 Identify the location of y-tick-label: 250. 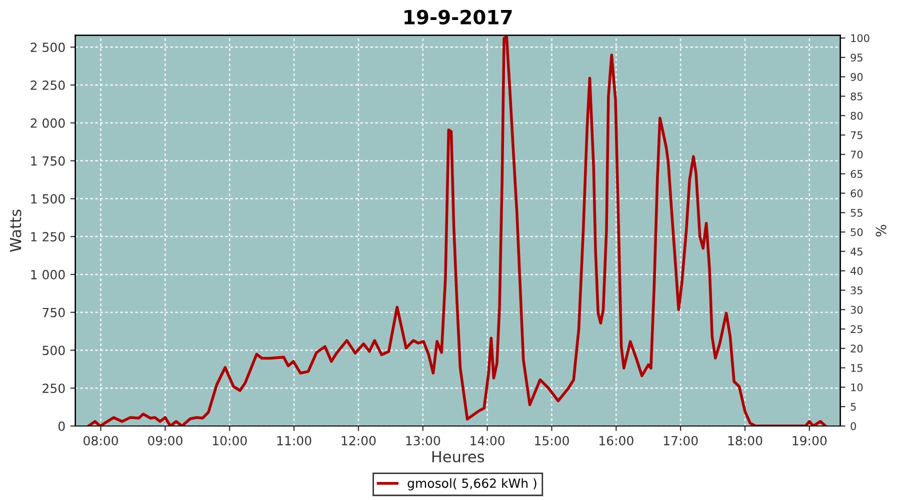
(53, 389).